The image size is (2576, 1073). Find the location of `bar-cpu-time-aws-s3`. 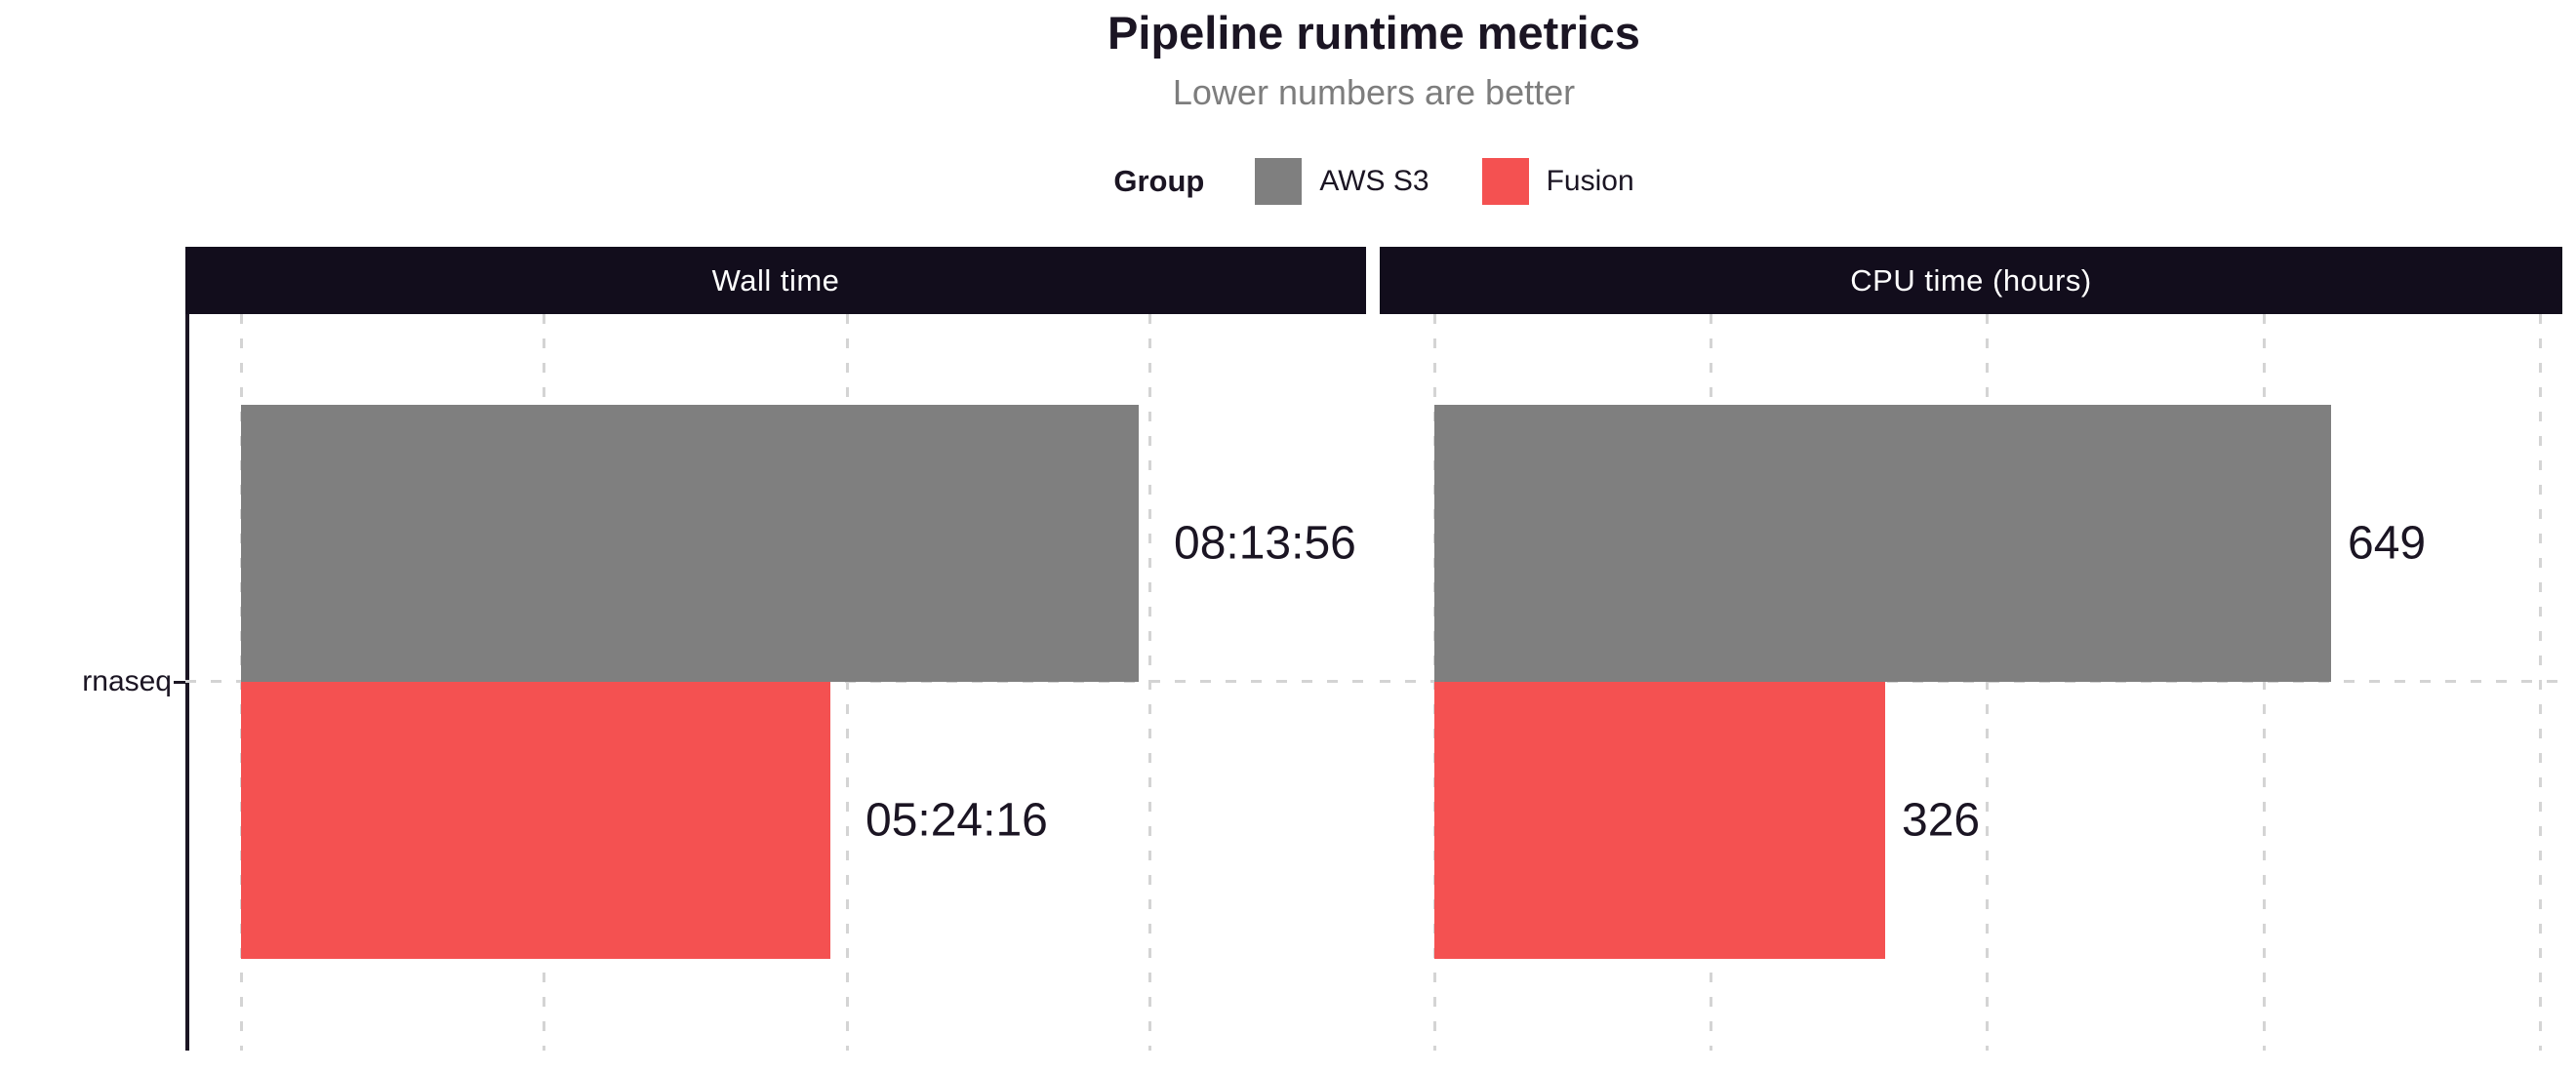

bar-cpu-time-aws-s3 is located at coordinates (1882, 543).